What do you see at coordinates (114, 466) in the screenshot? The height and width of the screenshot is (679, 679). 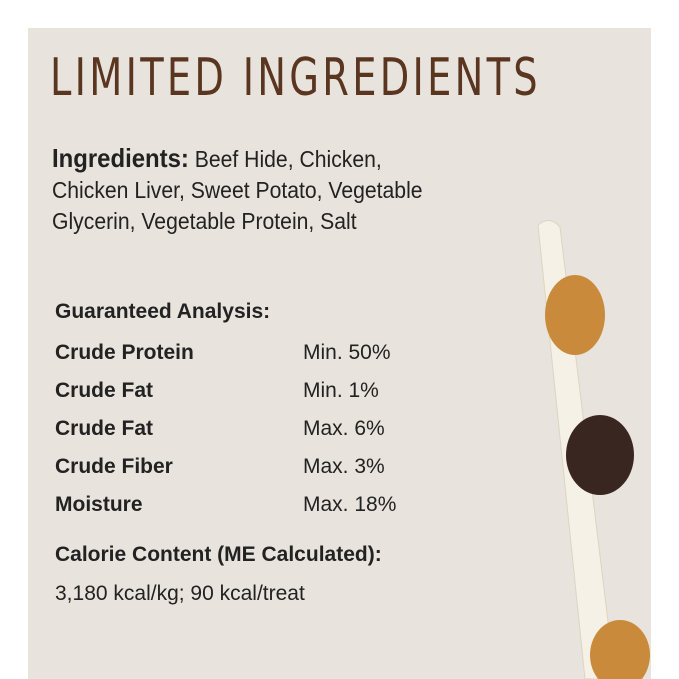 I see `nutrient: Crude Fiber` at bounding box center [114, 466].